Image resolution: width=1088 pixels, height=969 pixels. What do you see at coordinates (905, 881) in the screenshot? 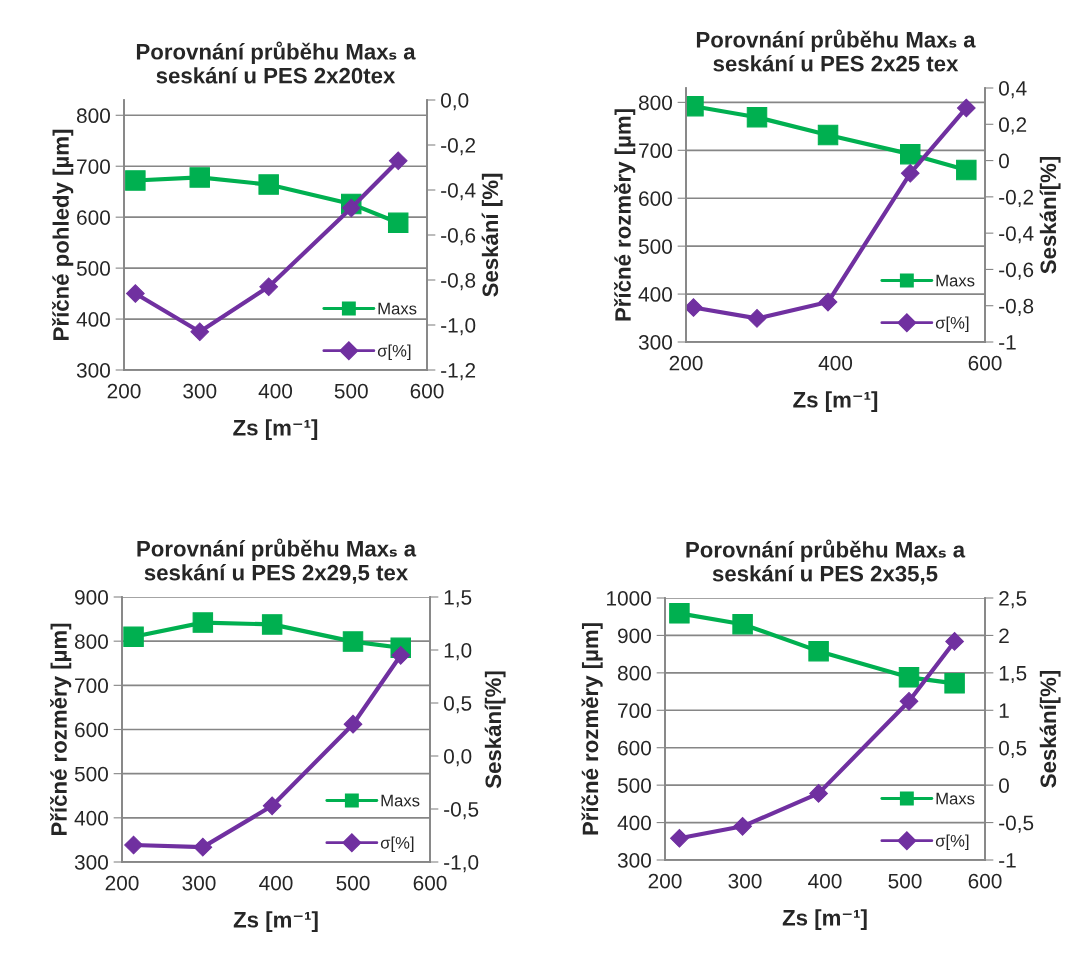
I see `x-tick-label: 500` at bounding box center [905, 881].